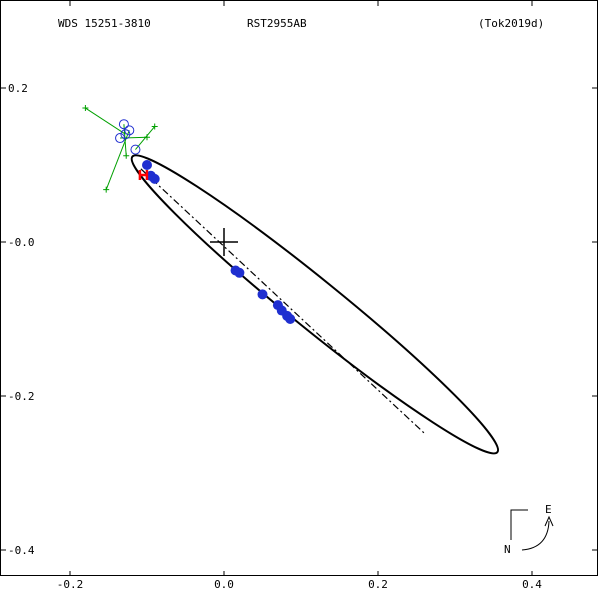  Describe the element at coordinates (548, 509) in the screenshot. I see `compass-east-label: E` at that location.